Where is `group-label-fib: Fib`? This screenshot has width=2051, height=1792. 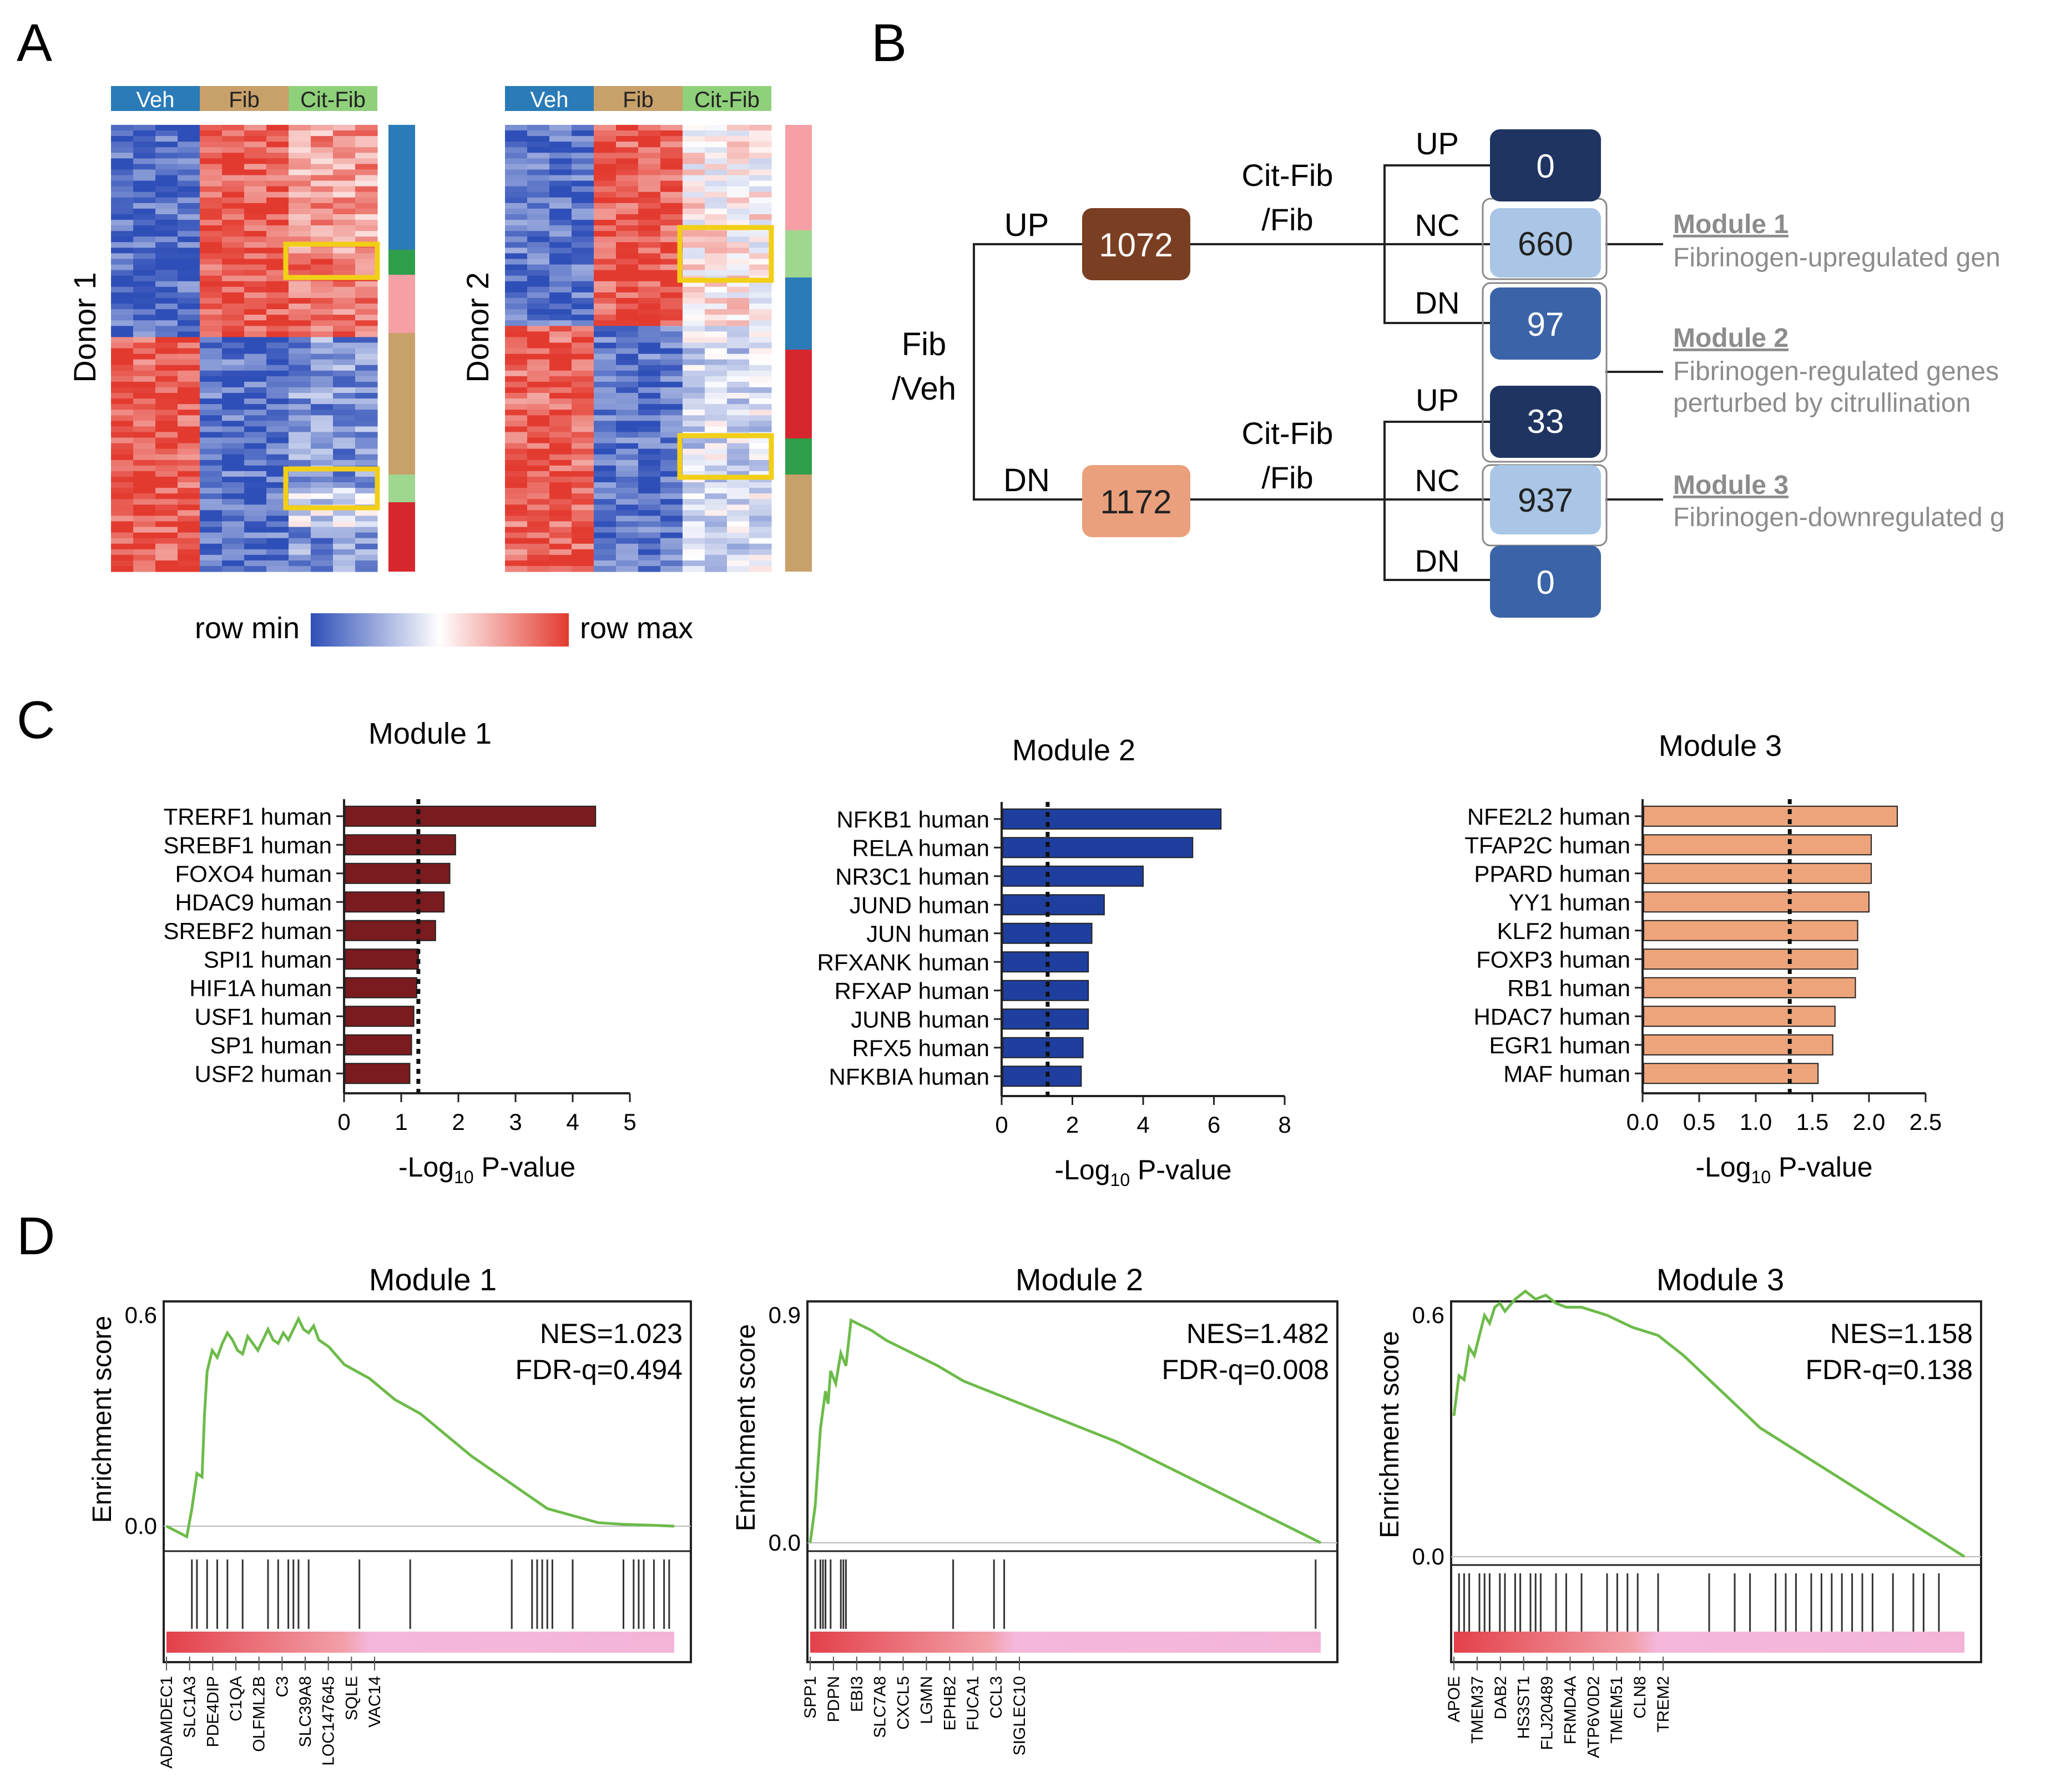 group-label-fib: Fib is located at coordinates (638, 100).